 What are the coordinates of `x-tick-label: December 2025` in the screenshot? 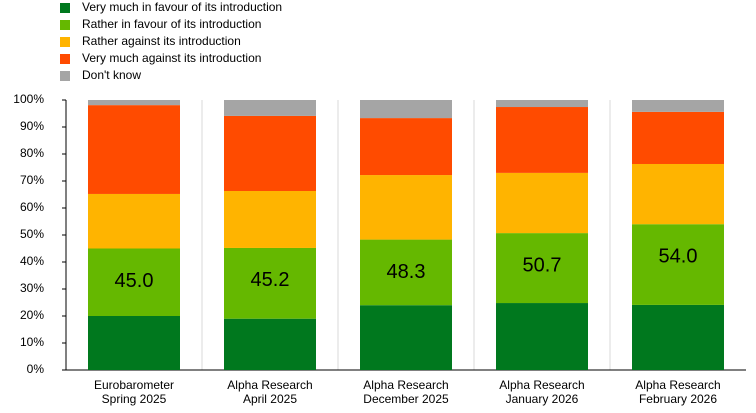 It's located at (406, 399).